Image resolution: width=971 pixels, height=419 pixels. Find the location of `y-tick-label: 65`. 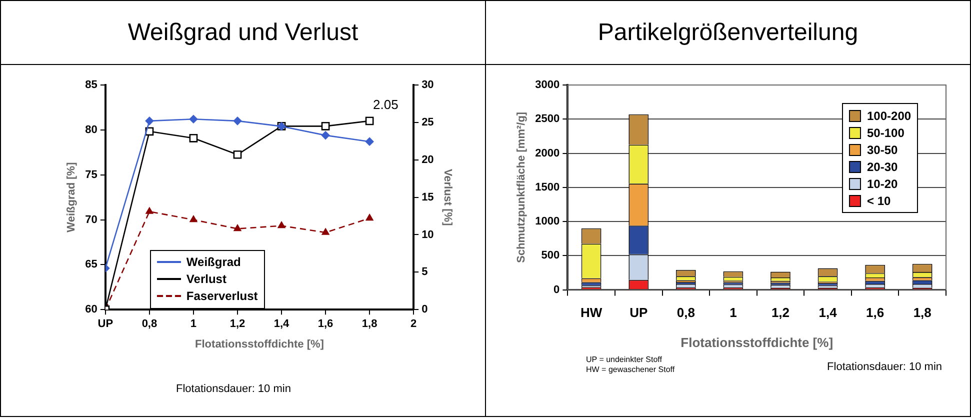

y-tick-label: 65 is located at coordinates (91, 264).